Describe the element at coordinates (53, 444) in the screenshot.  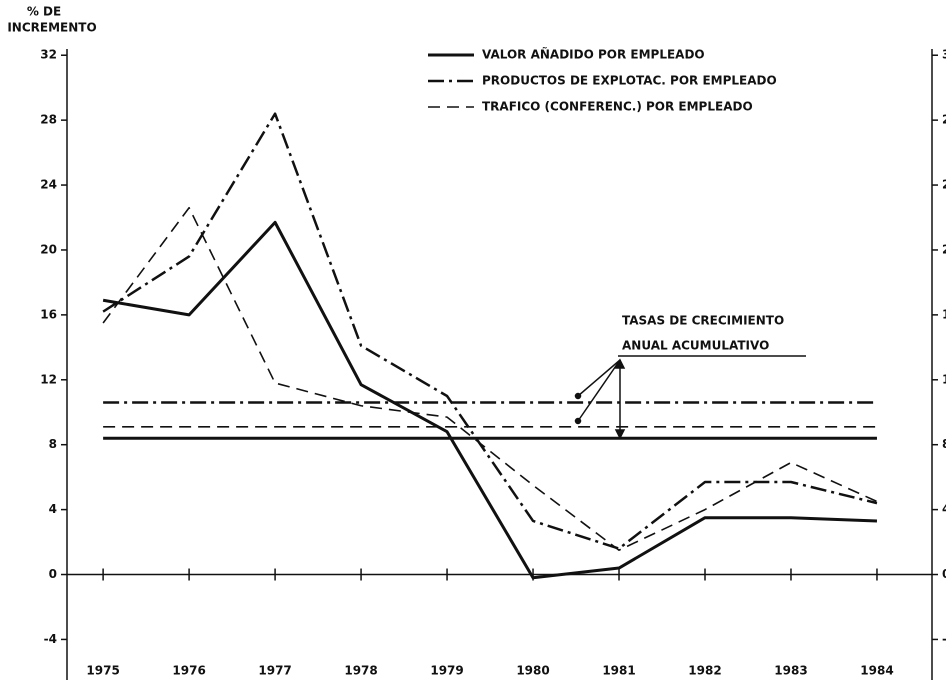
I see `y-tick-label: 8` at that location.